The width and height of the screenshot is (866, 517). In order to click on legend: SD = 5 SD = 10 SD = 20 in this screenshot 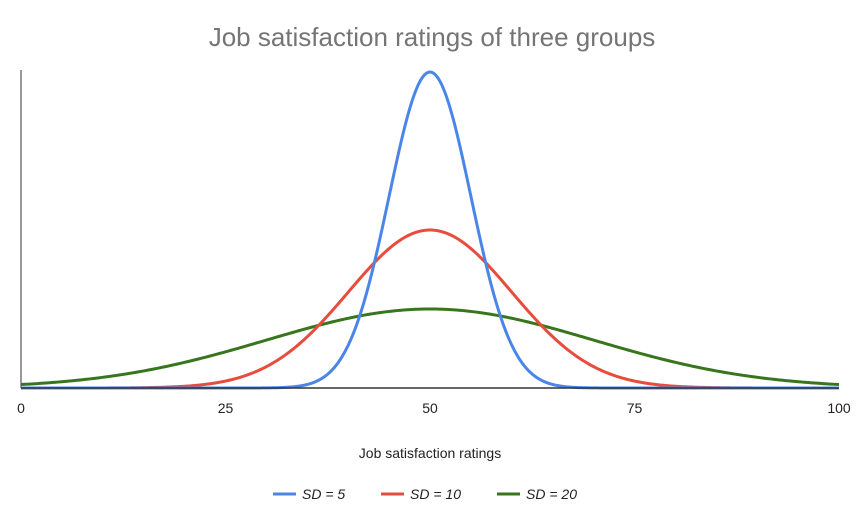, I will do `click(425, 494)`.